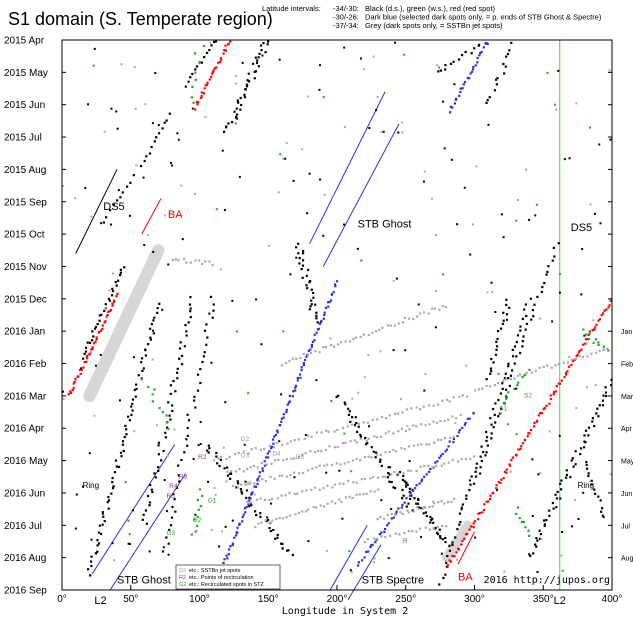 This screenshot has width=633, height=619. Describe the element at coordinates (183, 476) in the screenshot. I see `spot-label: R3` at that location.